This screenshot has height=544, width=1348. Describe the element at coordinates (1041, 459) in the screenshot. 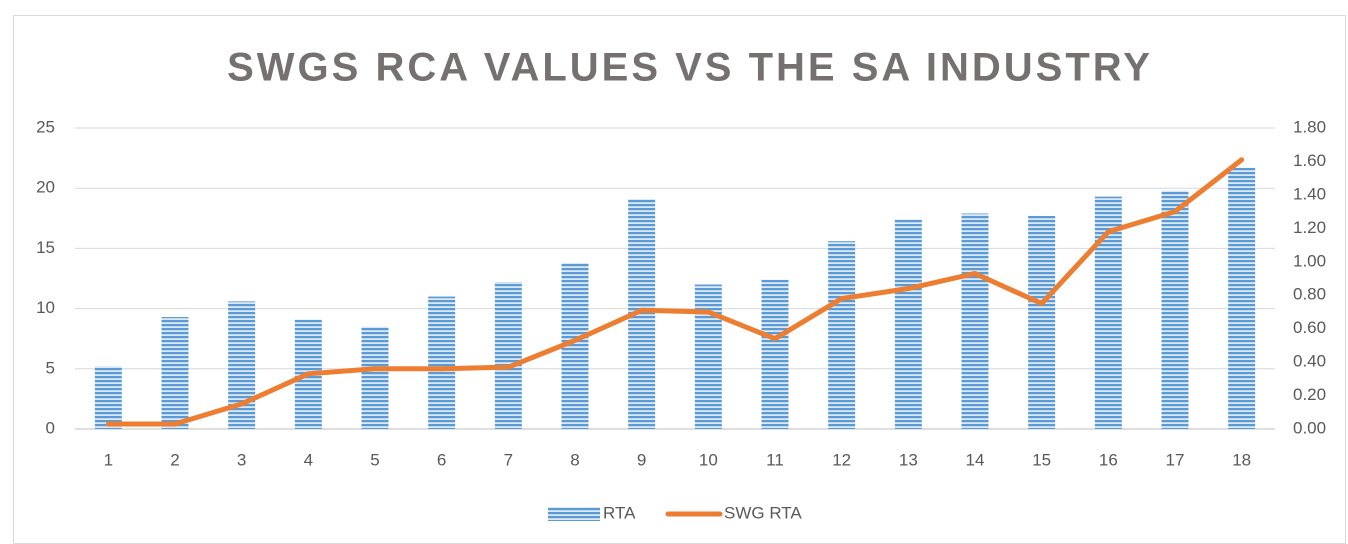

I see `x-tick-label: 15` at that location.